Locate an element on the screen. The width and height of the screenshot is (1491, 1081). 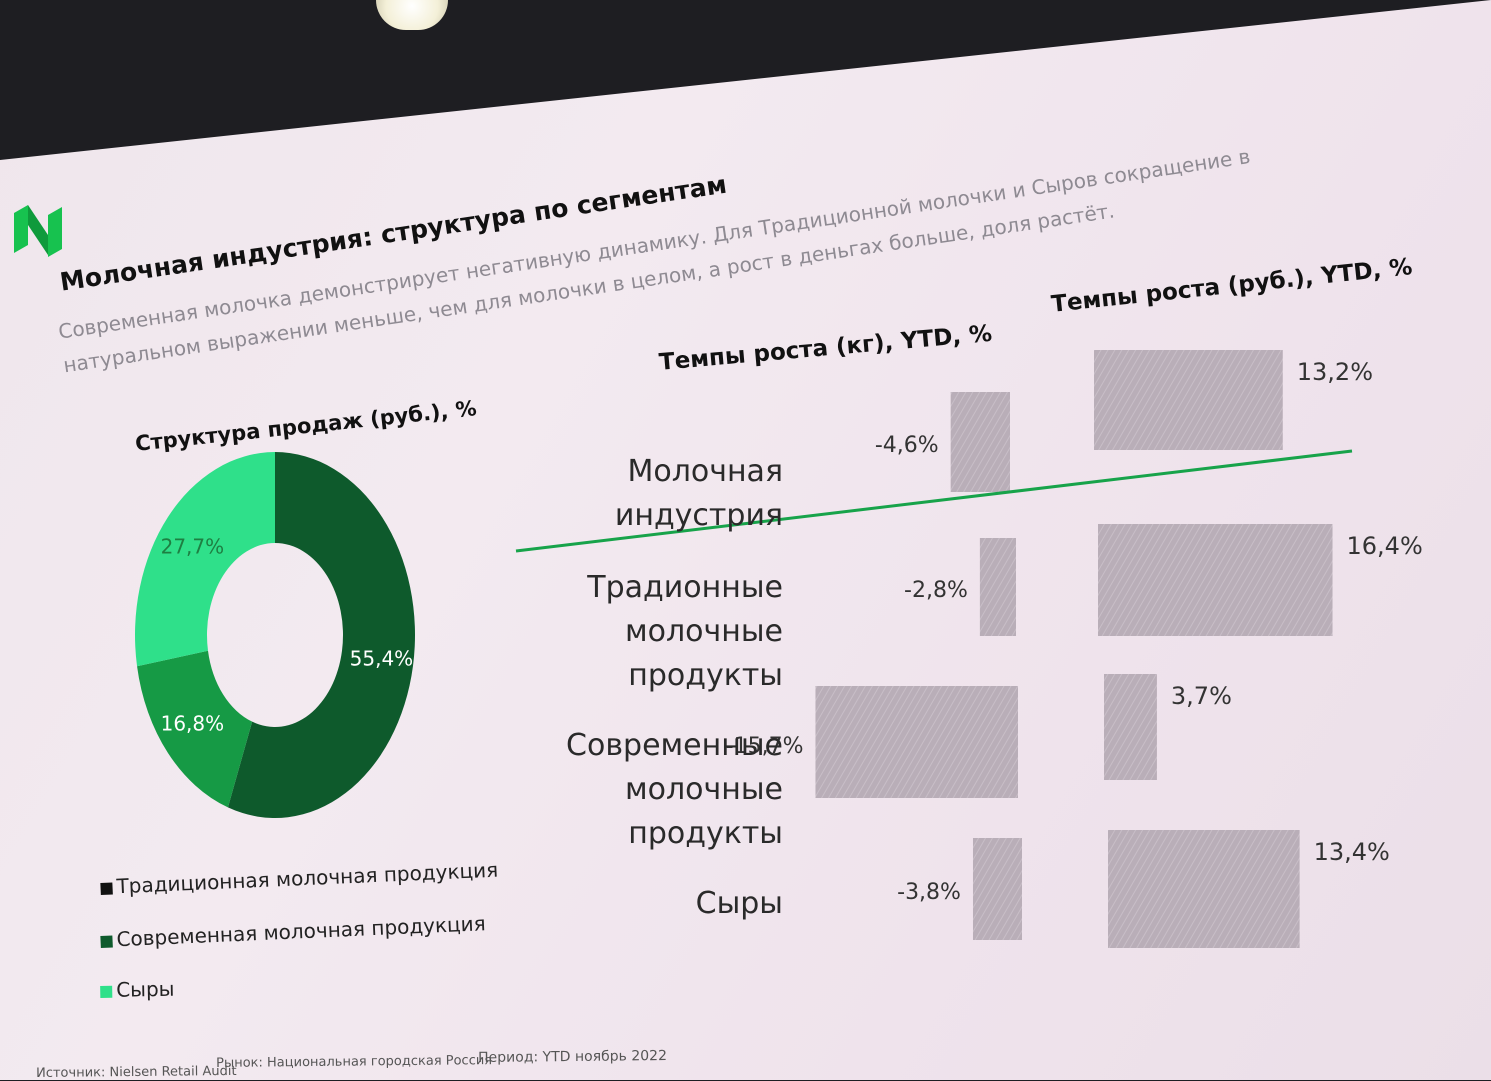
rub-value-label-3: 13,4% is located at coordinates (1352, 852).